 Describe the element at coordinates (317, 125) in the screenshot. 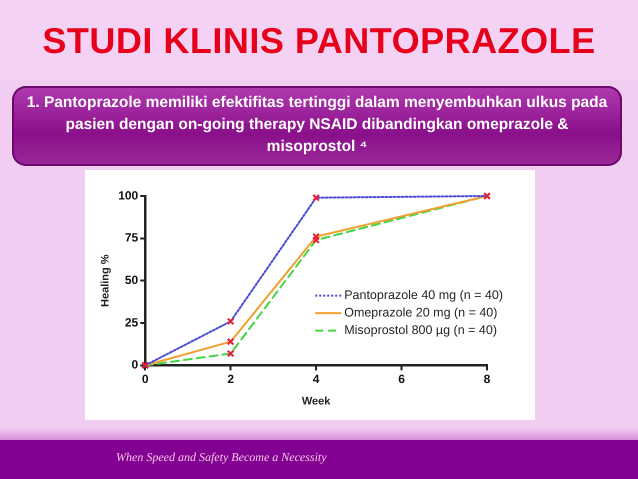

I see `chart-subtitle: 1. Pantoprazole memiliki efektifitas tertinggi dalam menyembuhkan ulkus pada pasien dengan on-going therapy NSAID dibandingkan omeprazole & misoprostol ⁴` at that location.